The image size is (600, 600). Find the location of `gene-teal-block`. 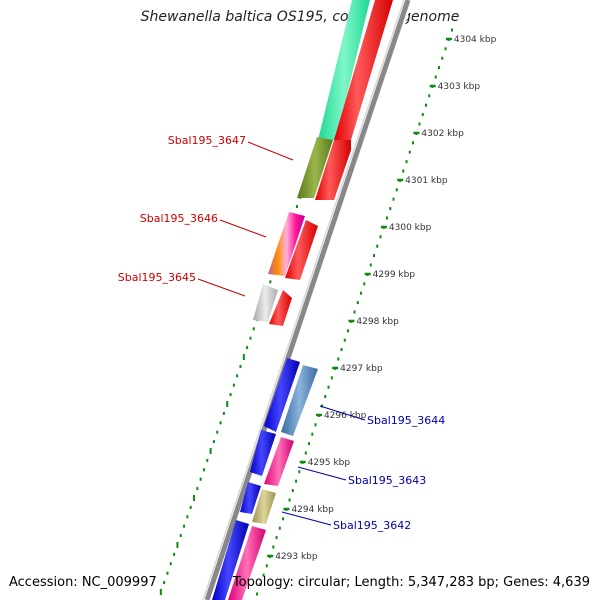

gene-teal-block is located at coordinates (344, 70).